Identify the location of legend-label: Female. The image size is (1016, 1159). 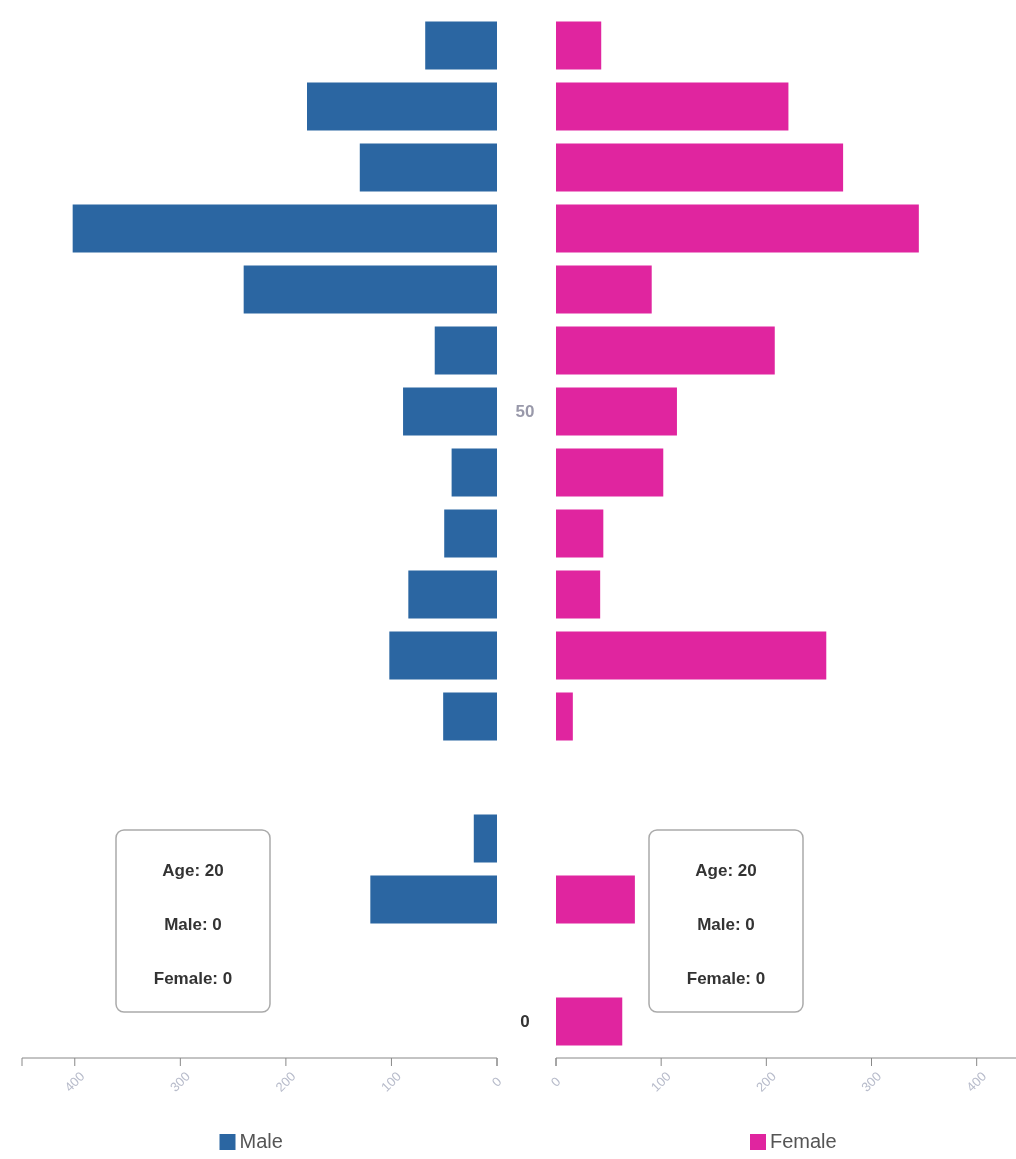
(803, 1141).